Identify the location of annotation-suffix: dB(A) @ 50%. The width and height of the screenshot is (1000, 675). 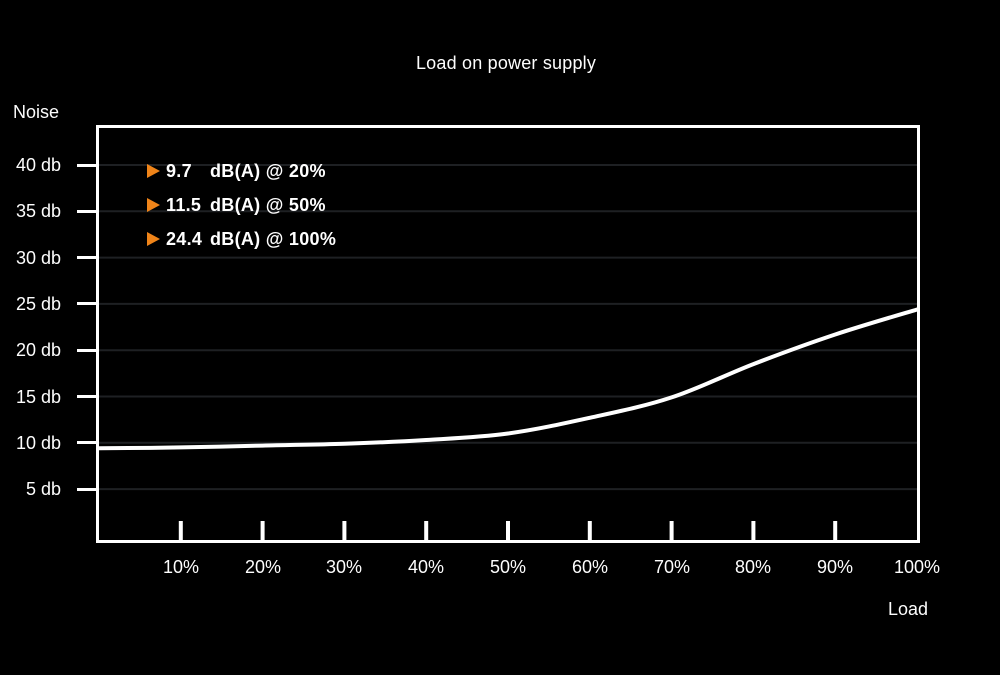
(268, 204).